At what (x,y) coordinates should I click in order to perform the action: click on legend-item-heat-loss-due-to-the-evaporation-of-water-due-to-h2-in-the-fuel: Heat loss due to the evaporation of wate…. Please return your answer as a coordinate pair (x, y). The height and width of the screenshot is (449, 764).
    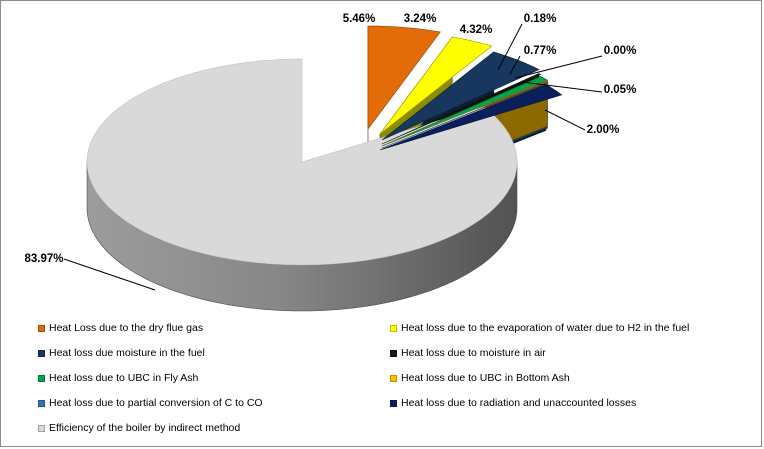
    Looking at the image, I should click on (539, 328).